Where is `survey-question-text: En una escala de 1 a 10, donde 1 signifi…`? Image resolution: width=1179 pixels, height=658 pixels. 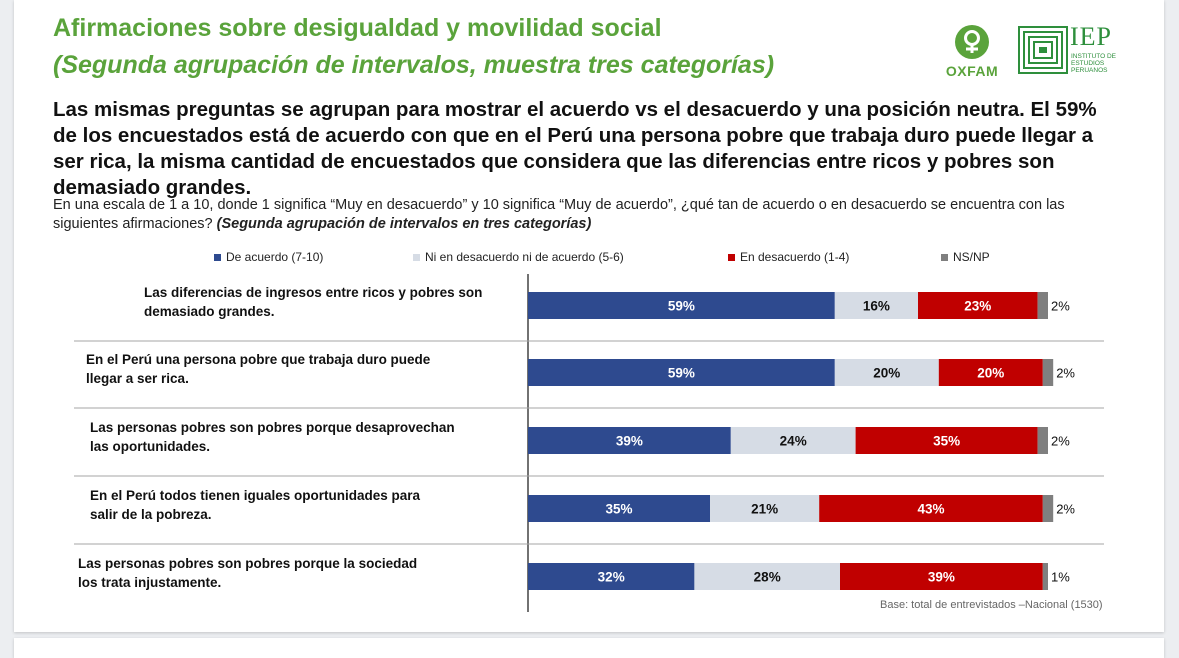 survey-question-text: En una escala de 1 a 10, donde 1 signifi… is located at coordinates (559, 214).